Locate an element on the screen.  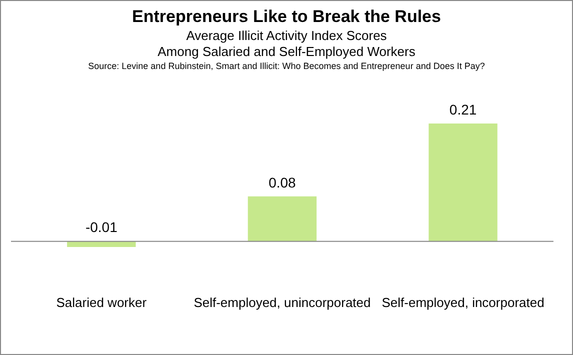
chart-subtitle: Average Illicit Activity Index Scores Among Salaried and Self-Employed Workers is located at coordinates (286, 44).